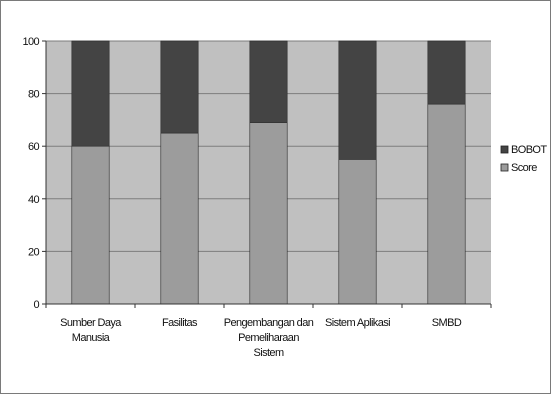 The height and width of the screenshot is (395, 551). Describe the element at coordinates (524, 168) in the screenshot. I see `legend-label-score: Score` at that location.